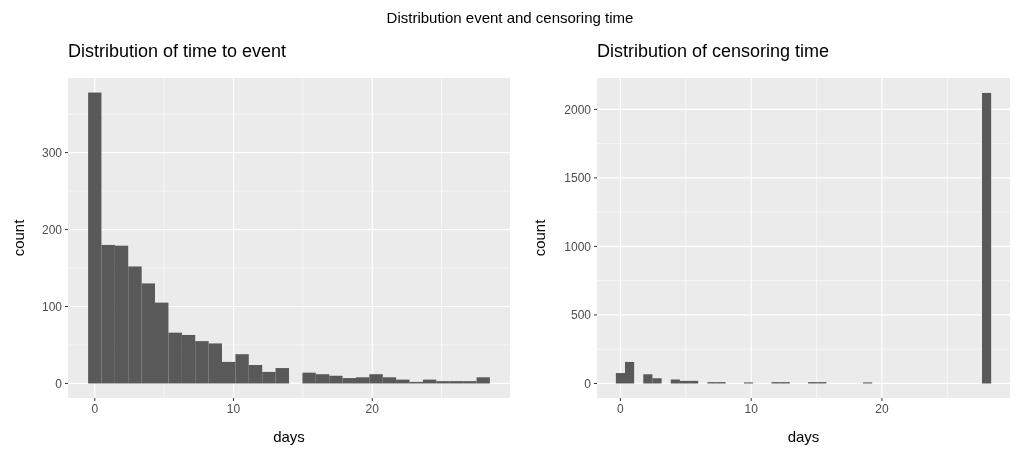  I want to click on y-tick-label: 2000, so click(578, 109).